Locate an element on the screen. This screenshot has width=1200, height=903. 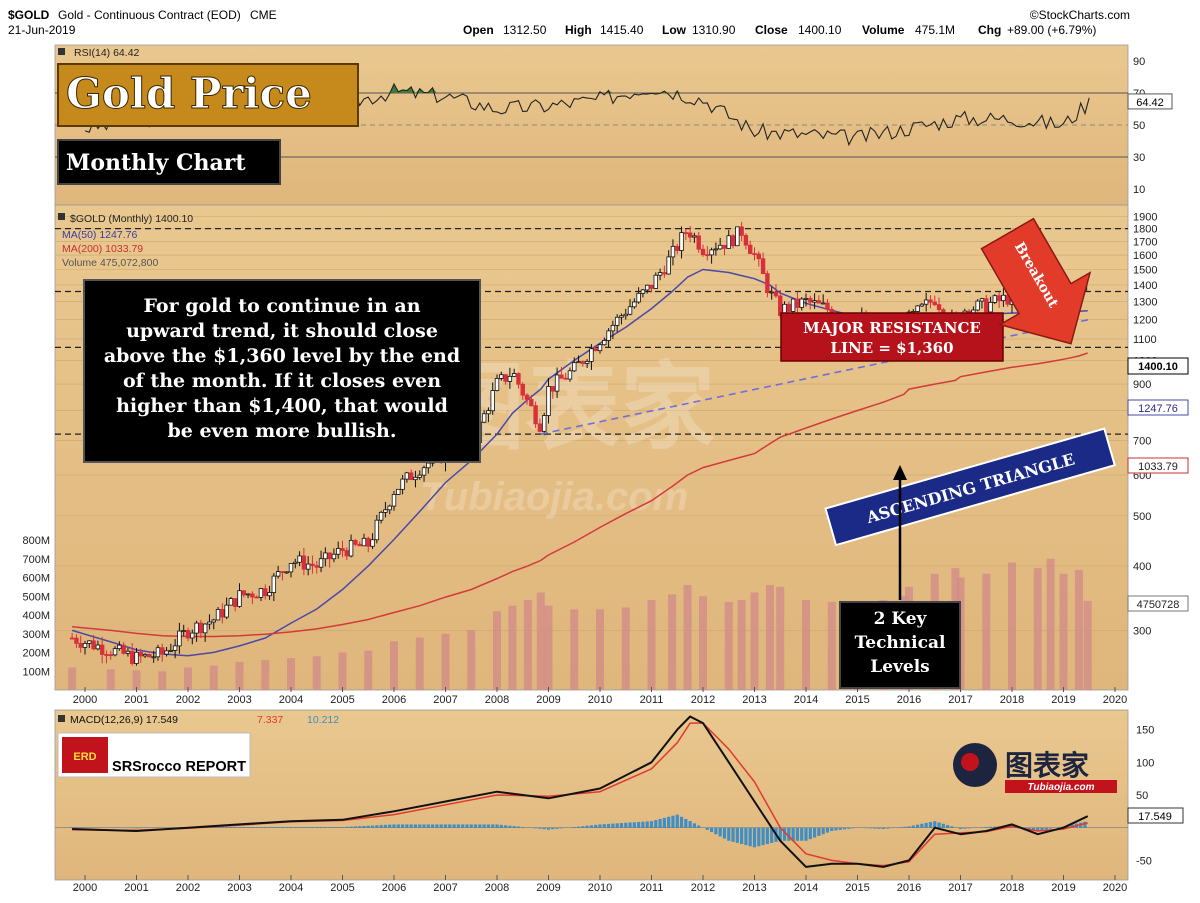
price-tick-label: 1900 is located at coordinates (1145, 218).